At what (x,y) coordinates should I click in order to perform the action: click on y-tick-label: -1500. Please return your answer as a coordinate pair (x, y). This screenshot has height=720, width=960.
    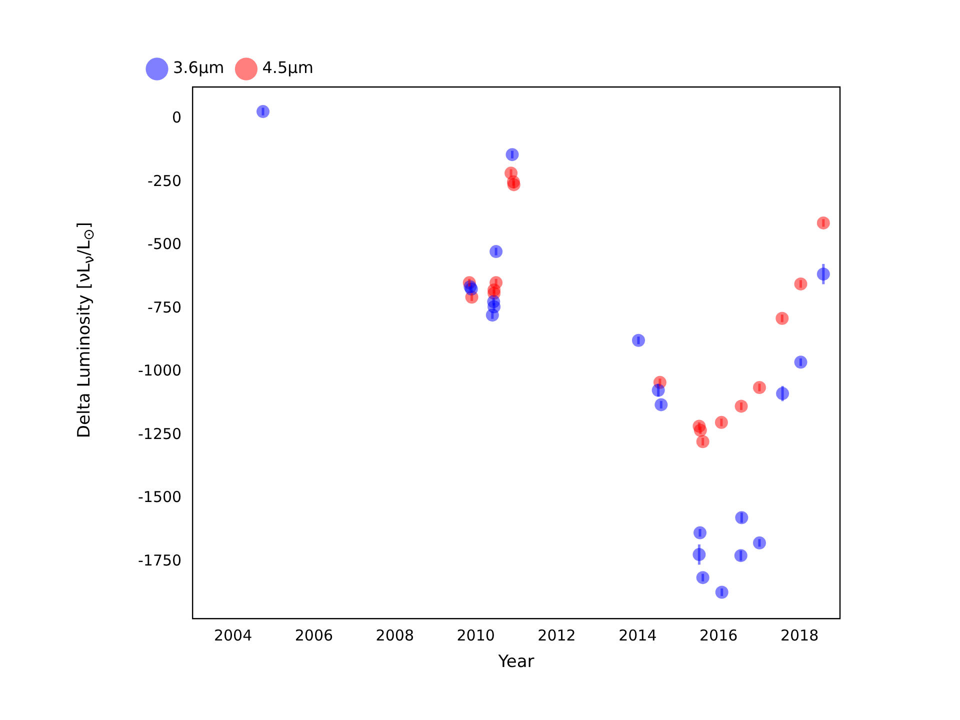
    Looking at the image, I should click on (160, 497).